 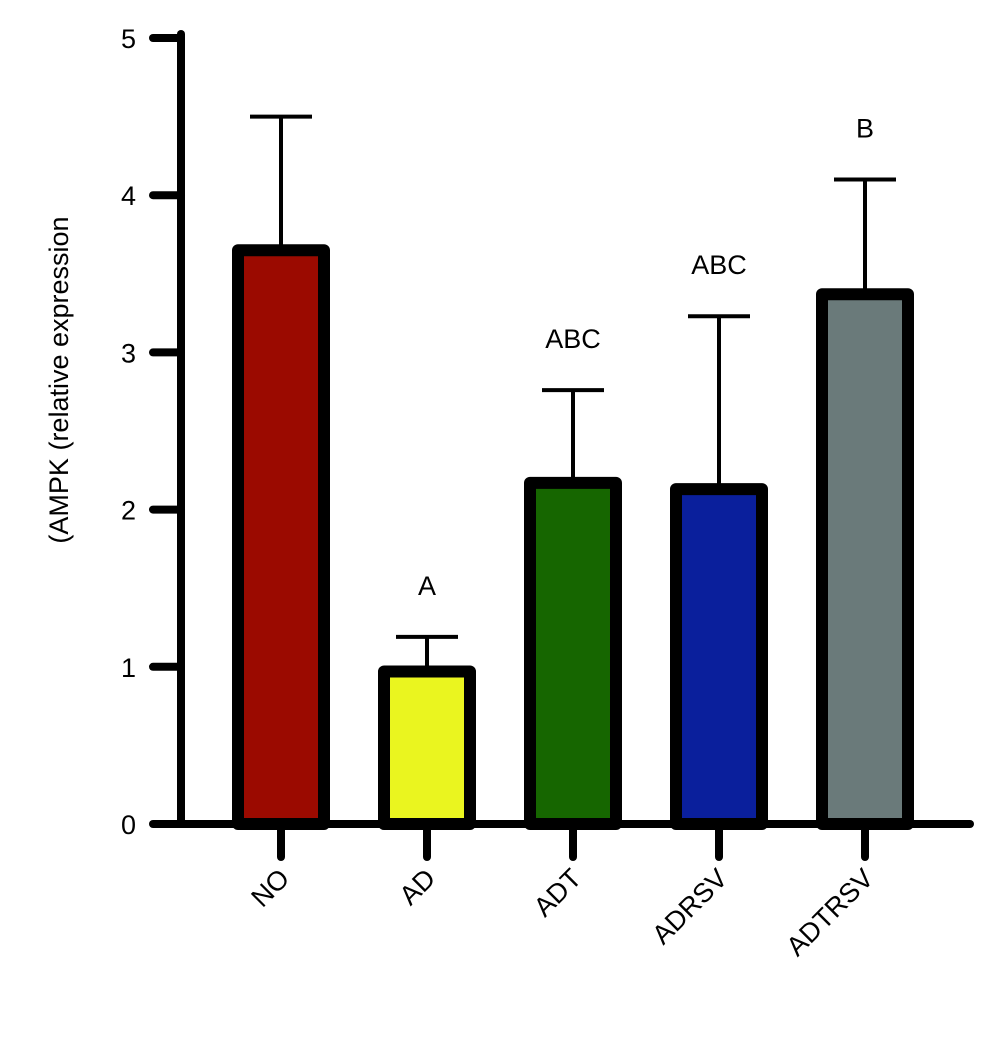 I want to click on category-labels: NO AD ADT ADRSV ADTRSV, so click(x=562, y=912).